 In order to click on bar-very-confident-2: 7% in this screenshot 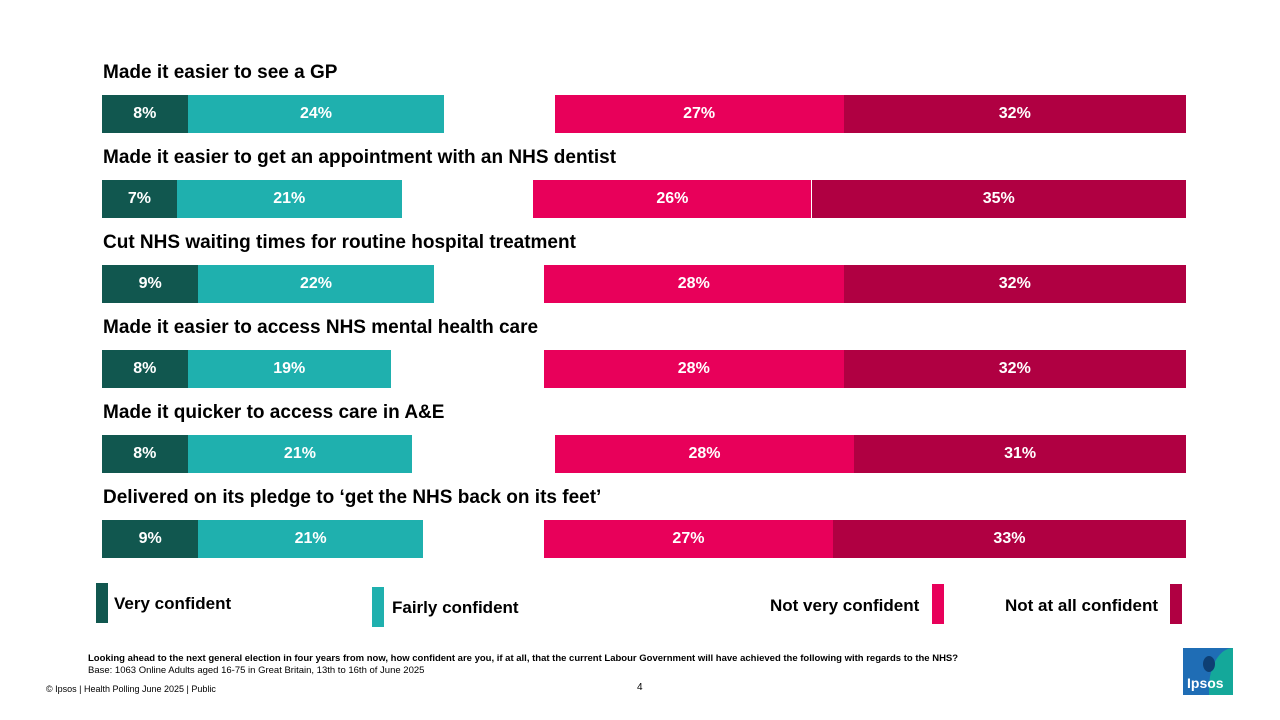, I will do `click(139, 199)`.